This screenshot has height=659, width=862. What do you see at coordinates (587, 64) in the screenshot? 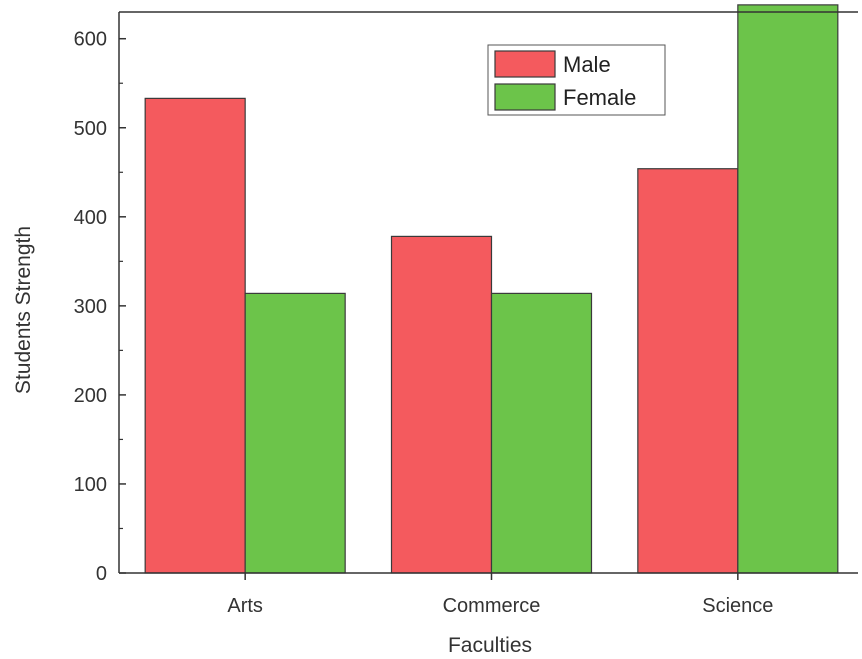
I see `legend-label-male: Male` at bounding box center [587, 64].